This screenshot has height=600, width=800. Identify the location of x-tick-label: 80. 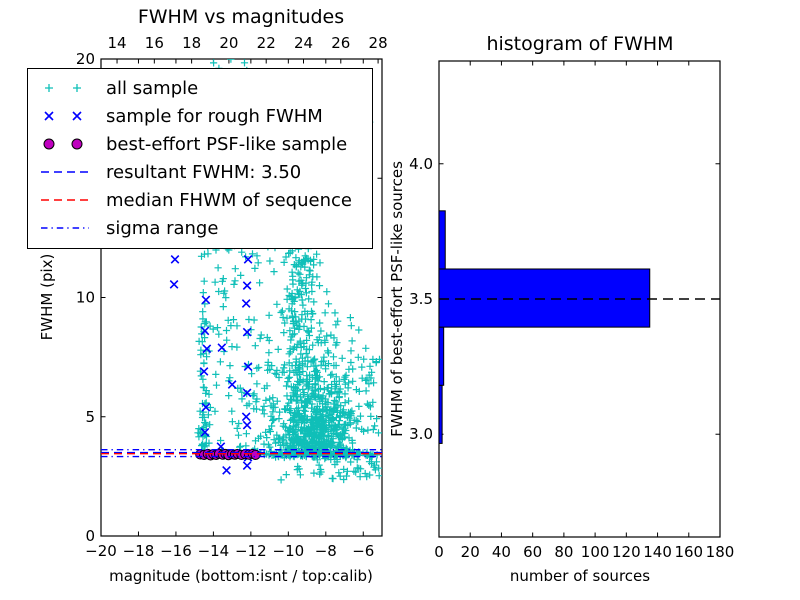
(563, 552).